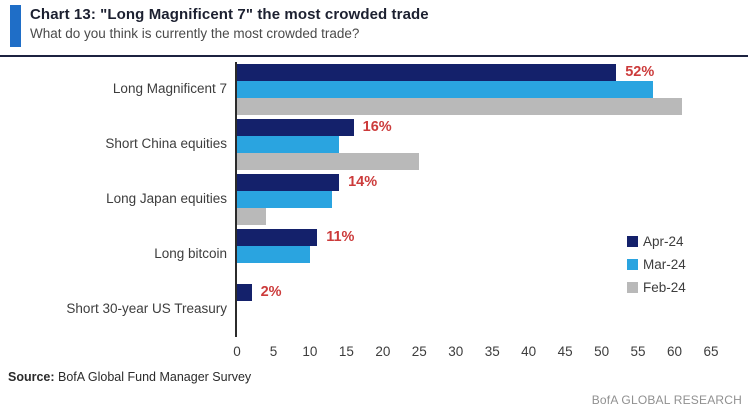 This screenshot has width=748, height=415. What do you see at coordinates (273, 351) in the screenshot?
I see `x-tick-label: 5` at bounding box center [273, 351].